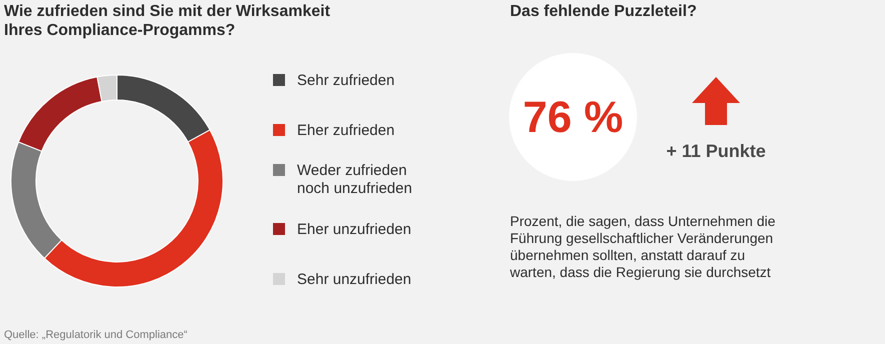 This screenshot has height=344, width=885. Describe the element at coordinates (354, 229) in the screenshot. I see `legend-label: Eher unzufrieden` at that location.